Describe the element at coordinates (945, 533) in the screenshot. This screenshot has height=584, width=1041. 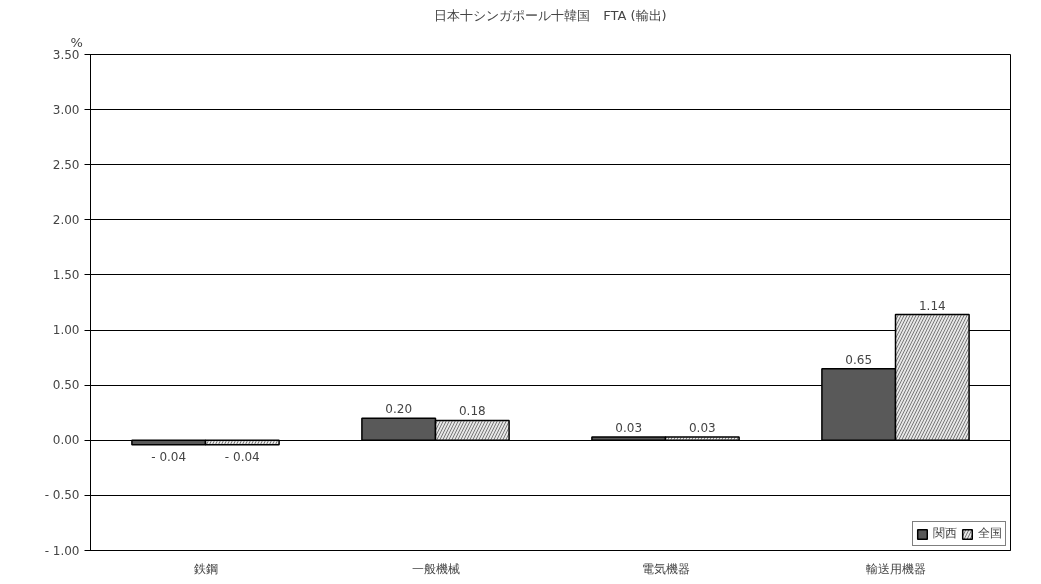
I see `legend-label: 関西` at that location.